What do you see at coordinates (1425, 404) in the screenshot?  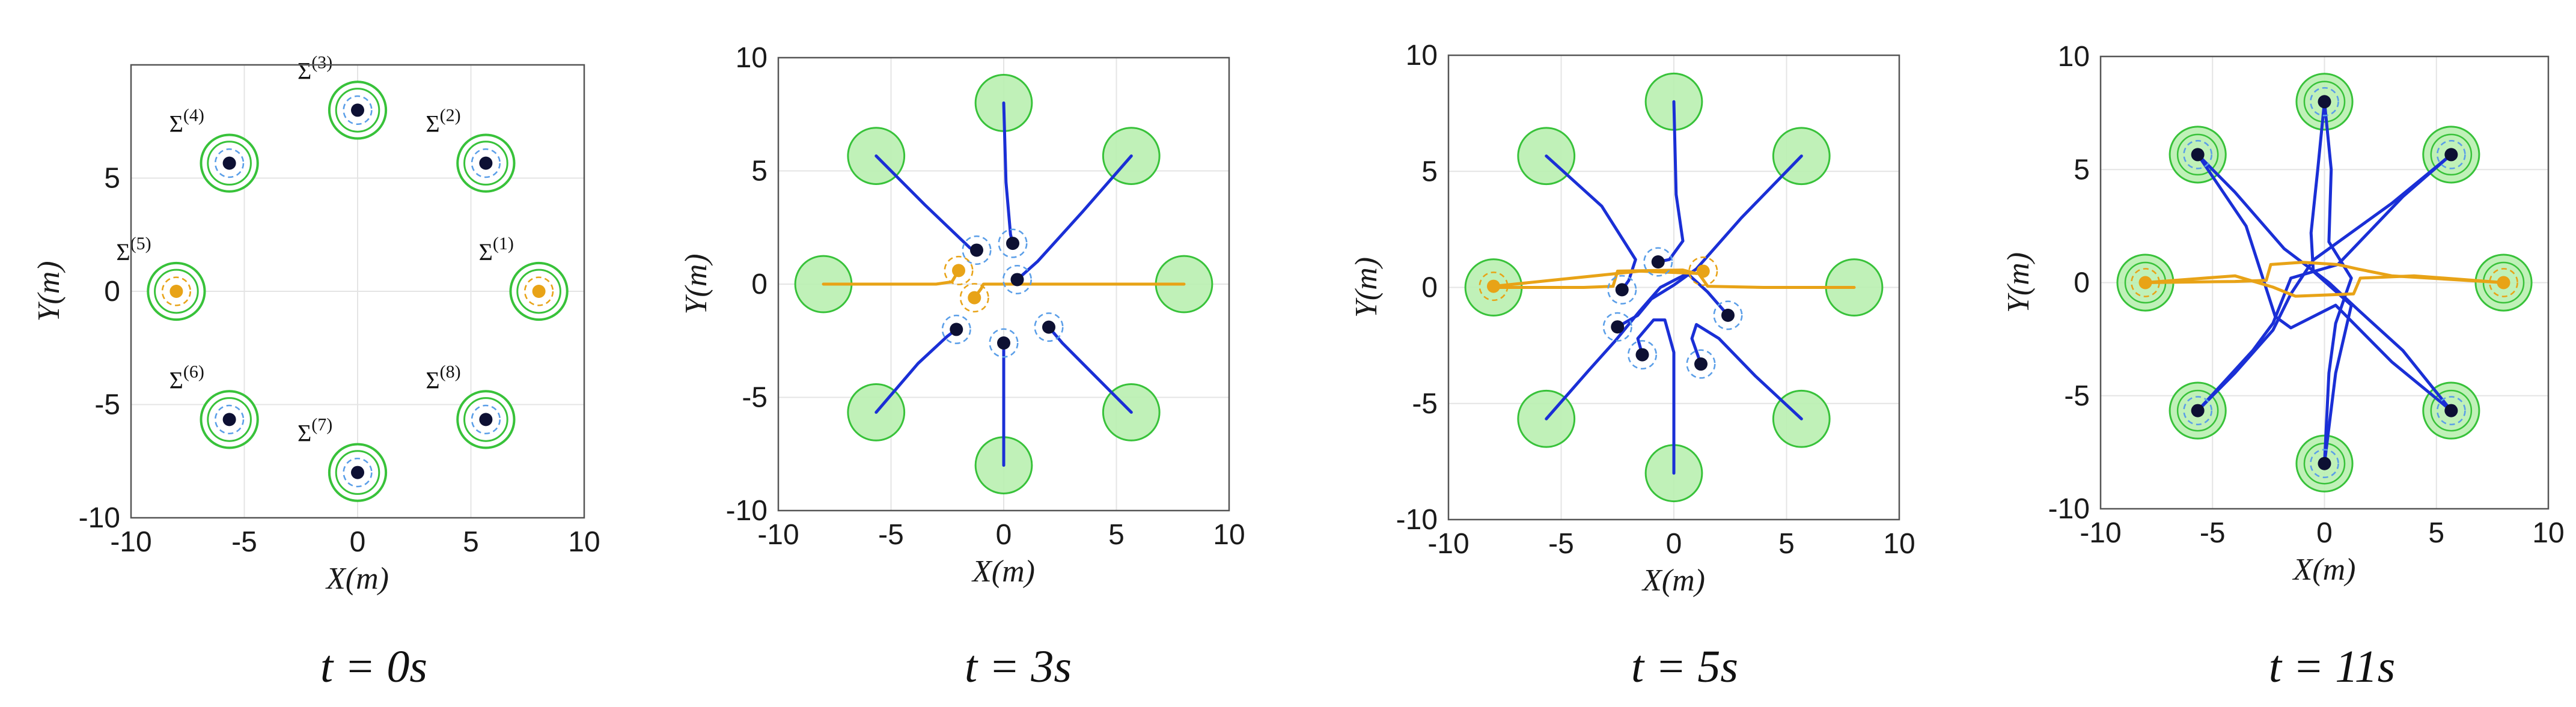 I see `y-tick-label: -5` at bounding box center [1425, 404].